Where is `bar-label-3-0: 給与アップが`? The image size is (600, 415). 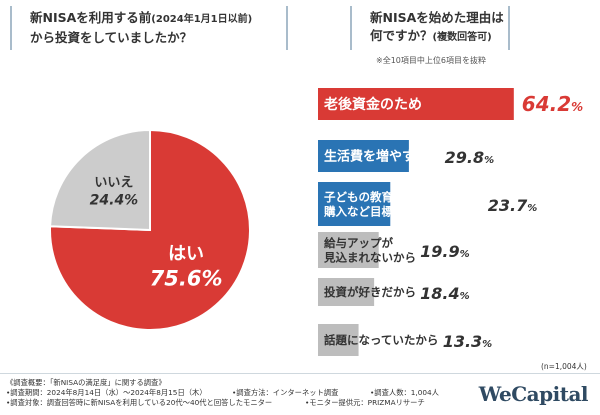 bar-label-3-0: 給与アップが is located at coordinates (358, 243).